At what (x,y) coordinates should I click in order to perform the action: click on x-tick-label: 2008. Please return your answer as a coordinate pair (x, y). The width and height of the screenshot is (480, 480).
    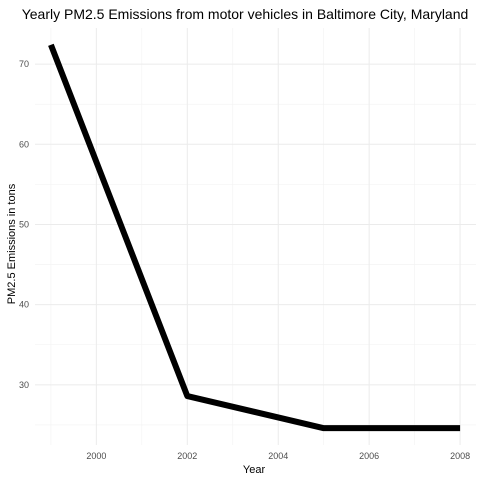
    Looking at the image, I should click on (460, 456).